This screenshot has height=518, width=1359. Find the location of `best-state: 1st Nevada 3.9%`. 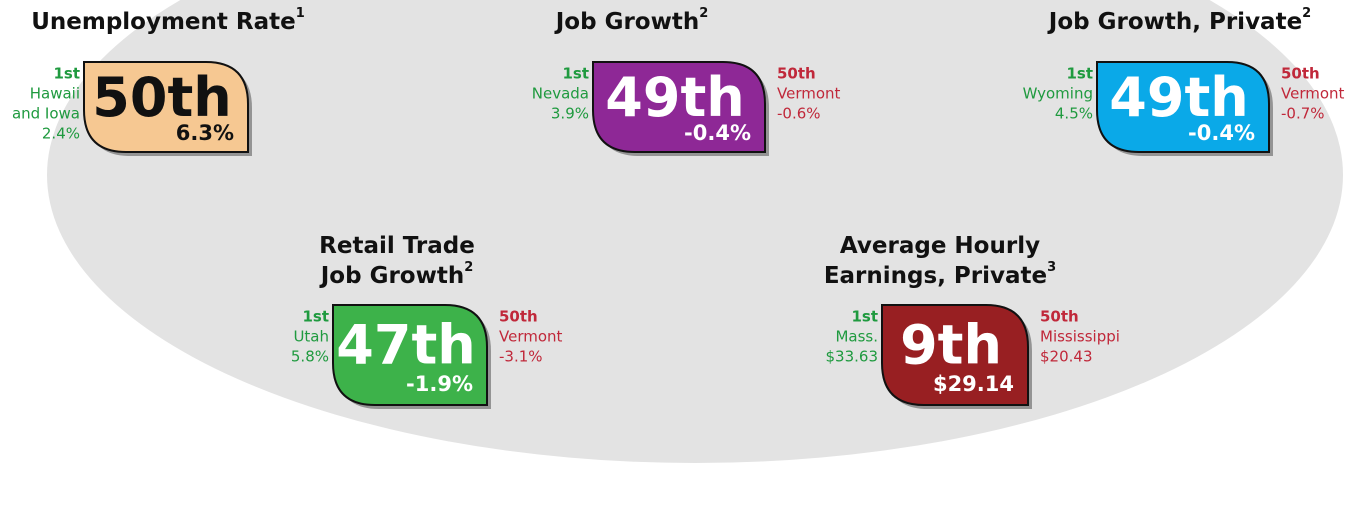

best-state: 1st Nevada 3.9% is located at coordinates (560, 94).